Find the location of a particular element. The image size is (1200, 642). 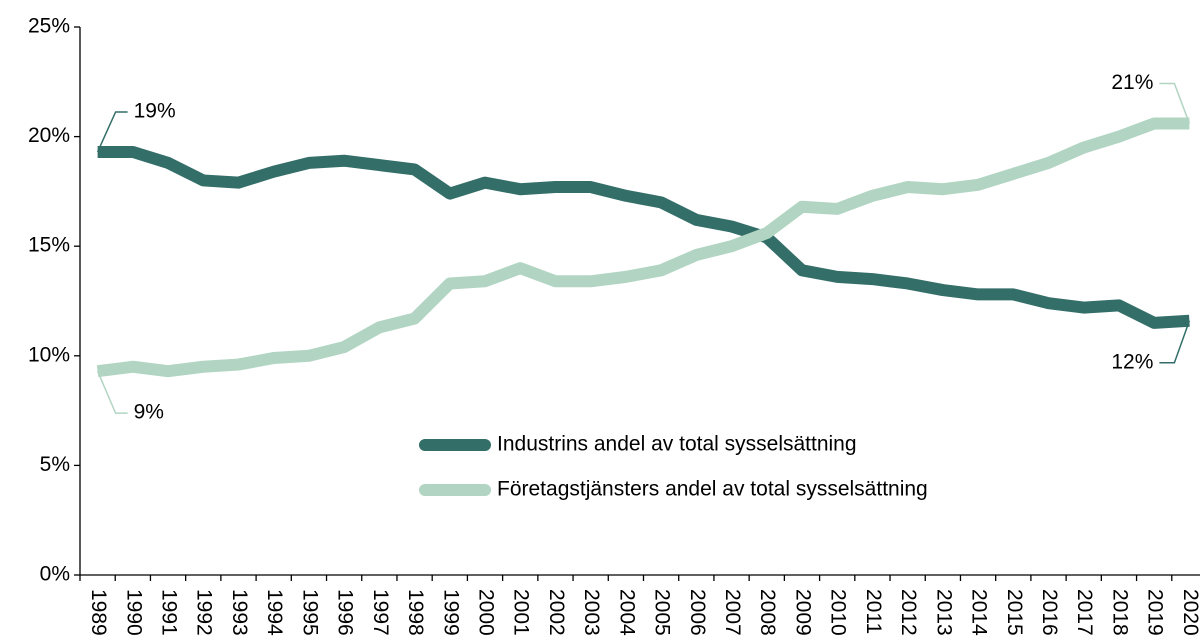

x-tick-label: 2001 is located at coordinates (521, 612).